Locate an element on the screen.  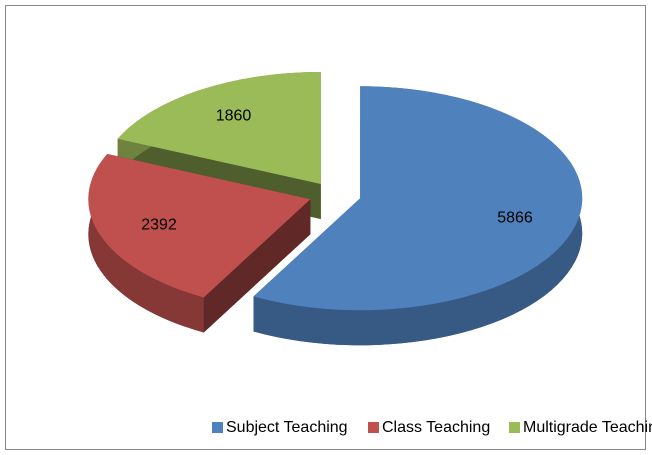
slice-radial-wall is located at coordinates (257, 266).